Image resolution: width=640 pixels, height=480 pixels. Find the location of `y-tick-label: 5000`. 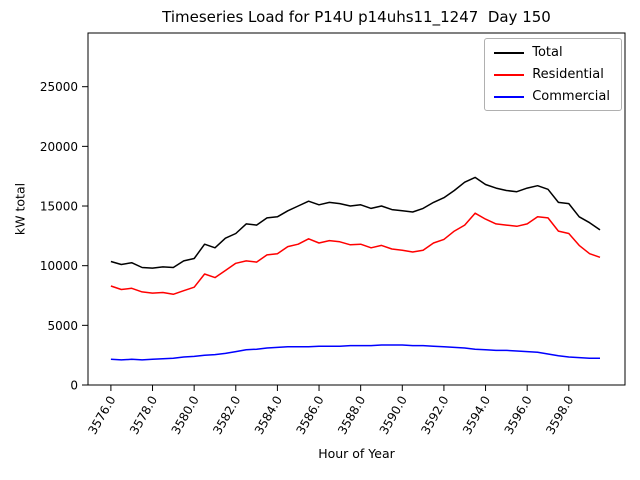

y-tick-label: 5000 is located at coordinates (62, 326).